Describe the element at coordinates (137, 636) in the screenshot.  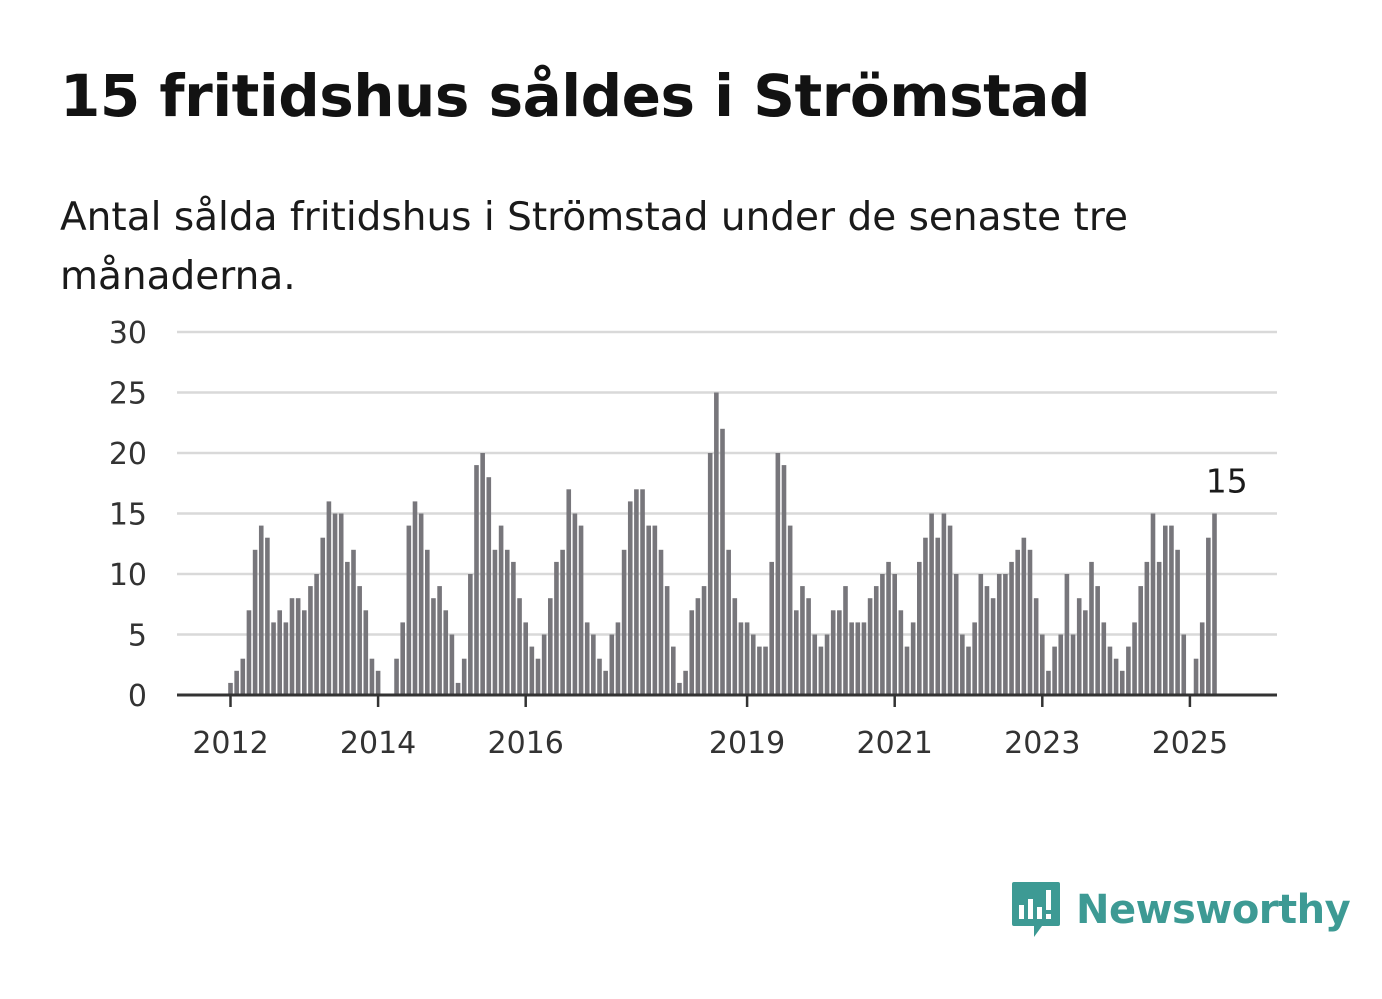
I see `y-tick-label: 5` at that location.